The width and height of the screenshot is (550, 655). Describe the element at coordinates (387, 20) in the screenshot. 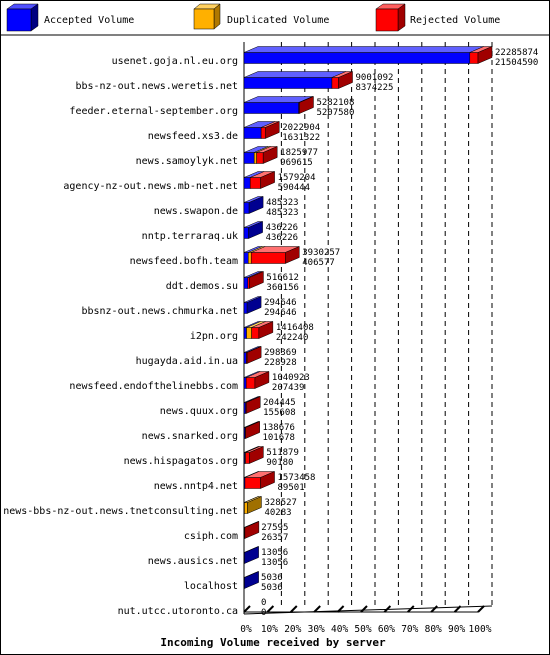

I see `legend-swatch-rejected` at that location.